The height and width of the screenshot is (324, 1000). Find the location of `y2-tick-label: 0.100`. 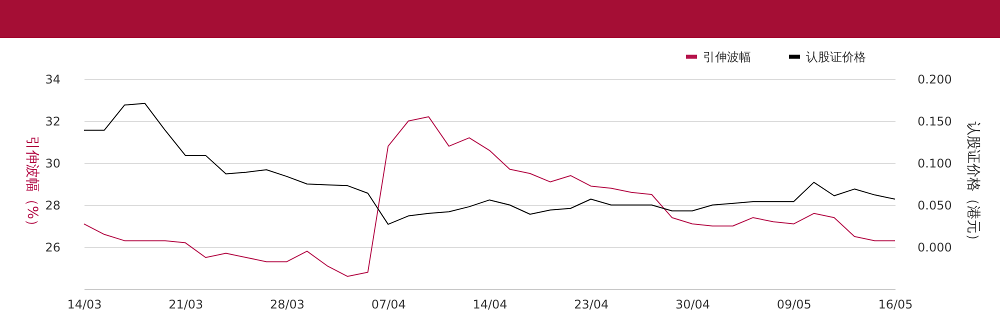

y2-tick-label: 0.100 is located at coordinates (935, 163).